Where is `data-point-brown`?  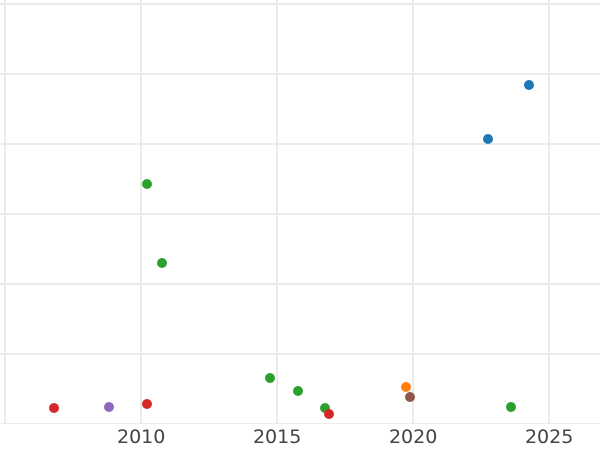
data-point-brown is located at coordinates (410, 396).